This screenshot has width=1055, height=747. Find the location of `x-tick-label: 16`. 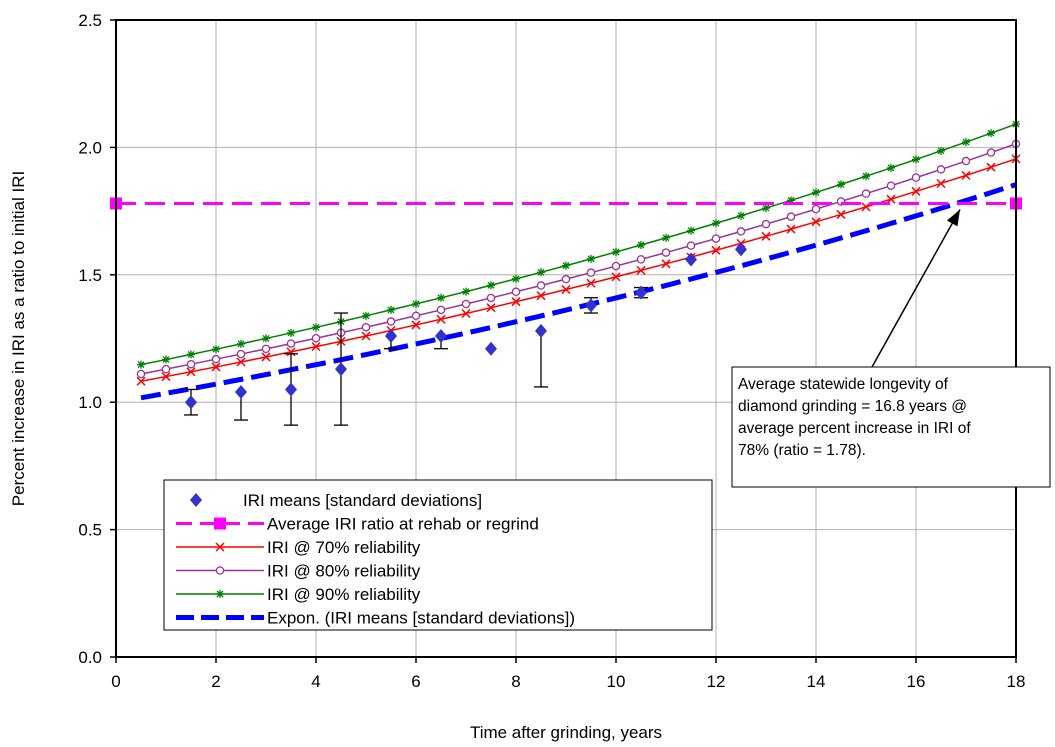

x-tick-label: 16 is located at coordinates (916, 681).